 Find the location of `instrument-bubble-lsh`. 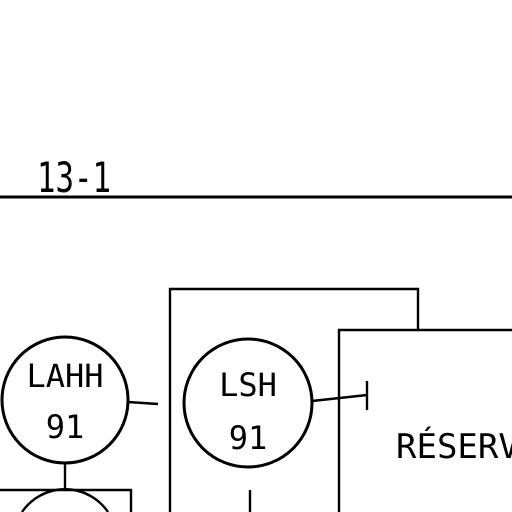

instrument-bubble-lsh is located at coordinates (248, 403).